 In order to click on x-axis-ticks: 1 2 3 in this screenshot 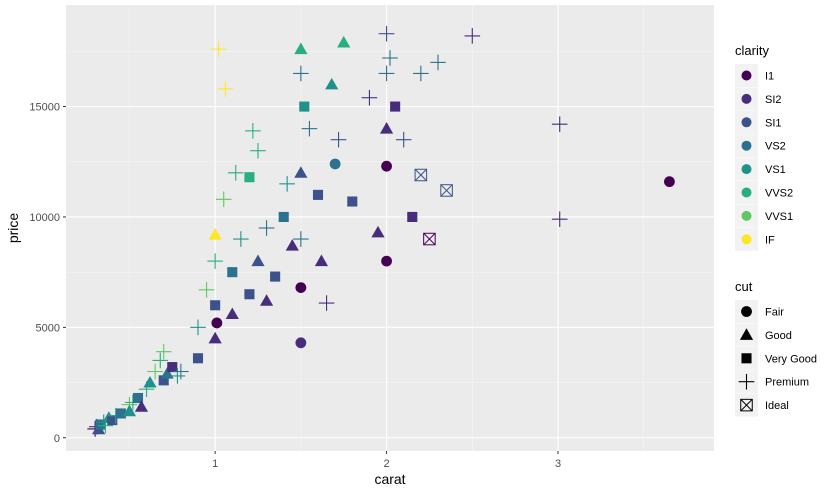, I will do `click(386, 460)`.